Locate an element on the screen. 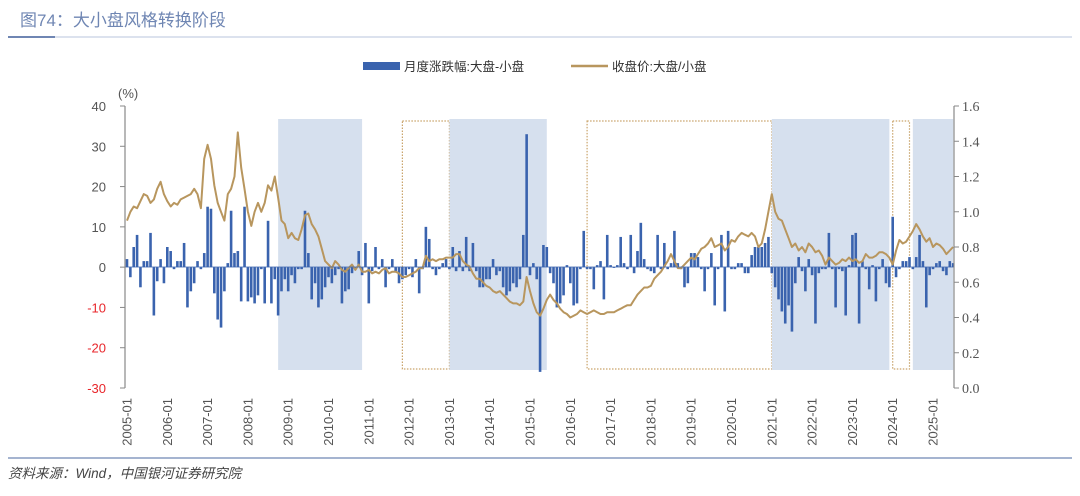  x-tick-label: 2007-01 is located at coordinates (207, 422).